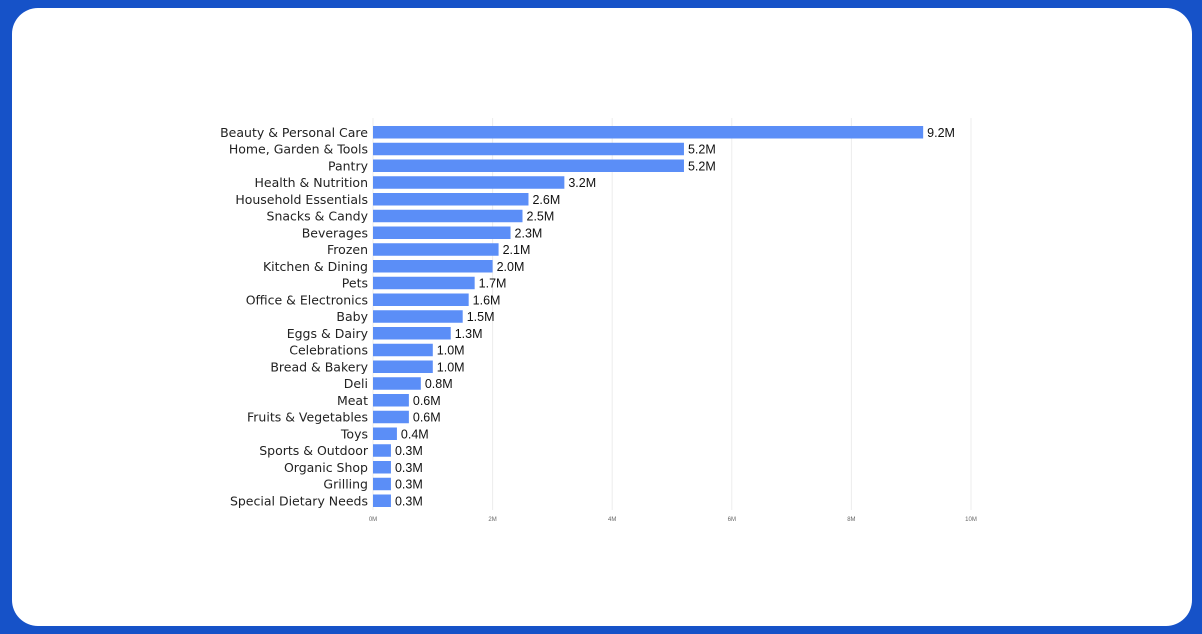 Image resolution: width=1202 pixels, height=634 pixels. What do you see at coordinates (352, 316) in the screenshot?
I see `category-label: Baby` at bounding box center [352, 316].